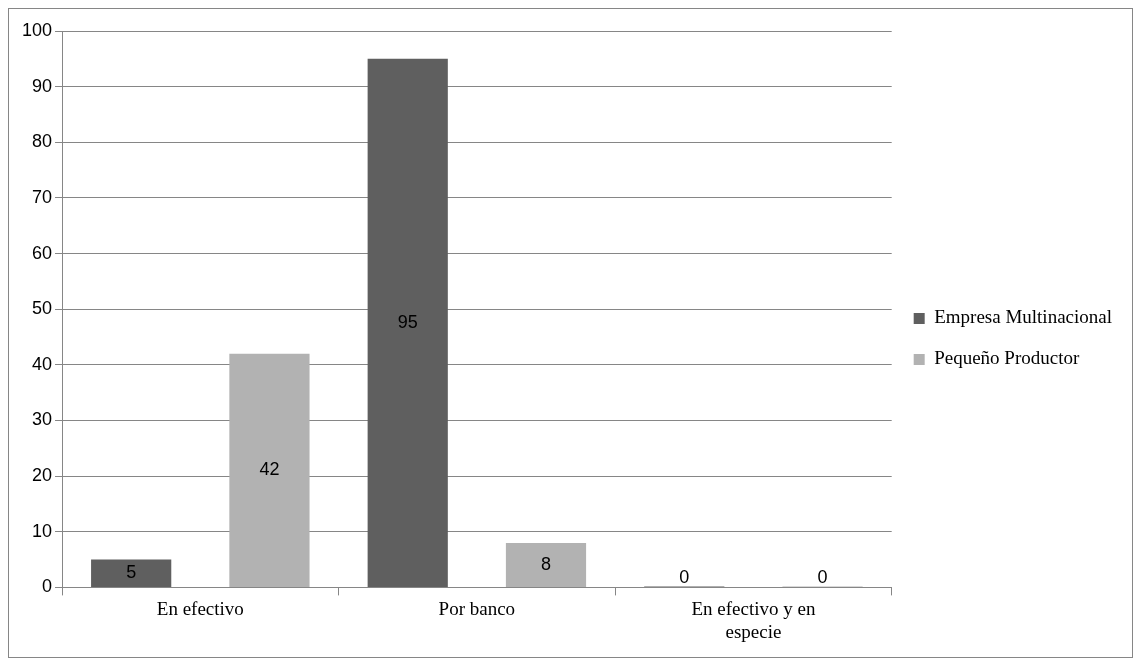 This screenshot has width=1141, height=666. Describe the element at coordinates (42, 475) in the screenshot. I see `y-tick-label: 20` at that location.